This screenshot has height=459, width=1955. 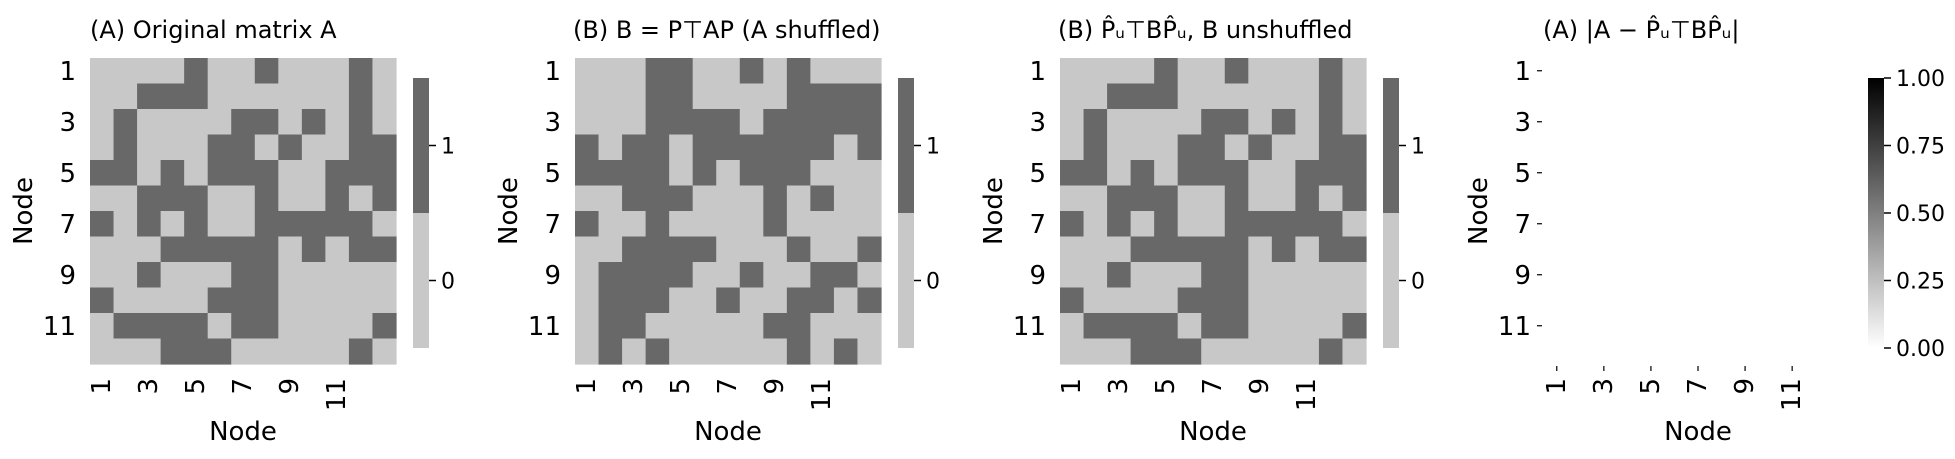 I want to click on cell-r5-c1, so click(x=102, y=173).